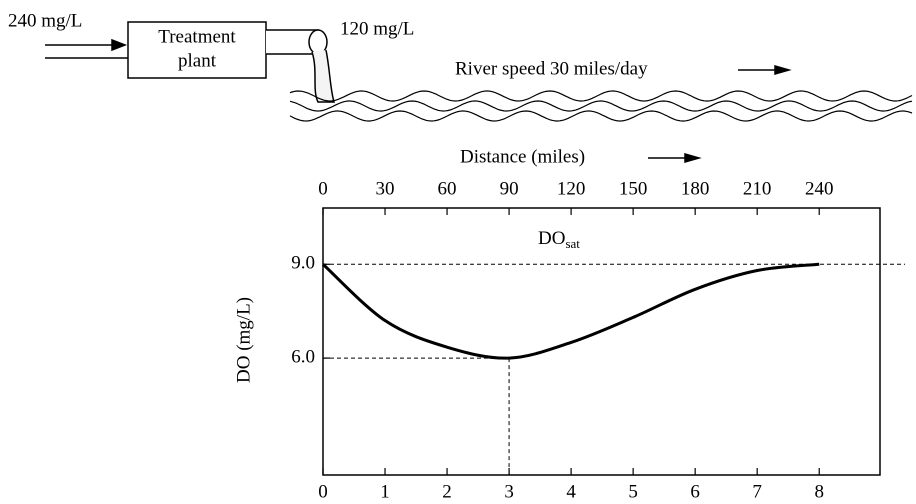 This screenshot has width=916, height=504. What do you see at coordinates (819, 491) in the screenshot?
I see `x-tick-label: 8` at bounding box center [819, 491].